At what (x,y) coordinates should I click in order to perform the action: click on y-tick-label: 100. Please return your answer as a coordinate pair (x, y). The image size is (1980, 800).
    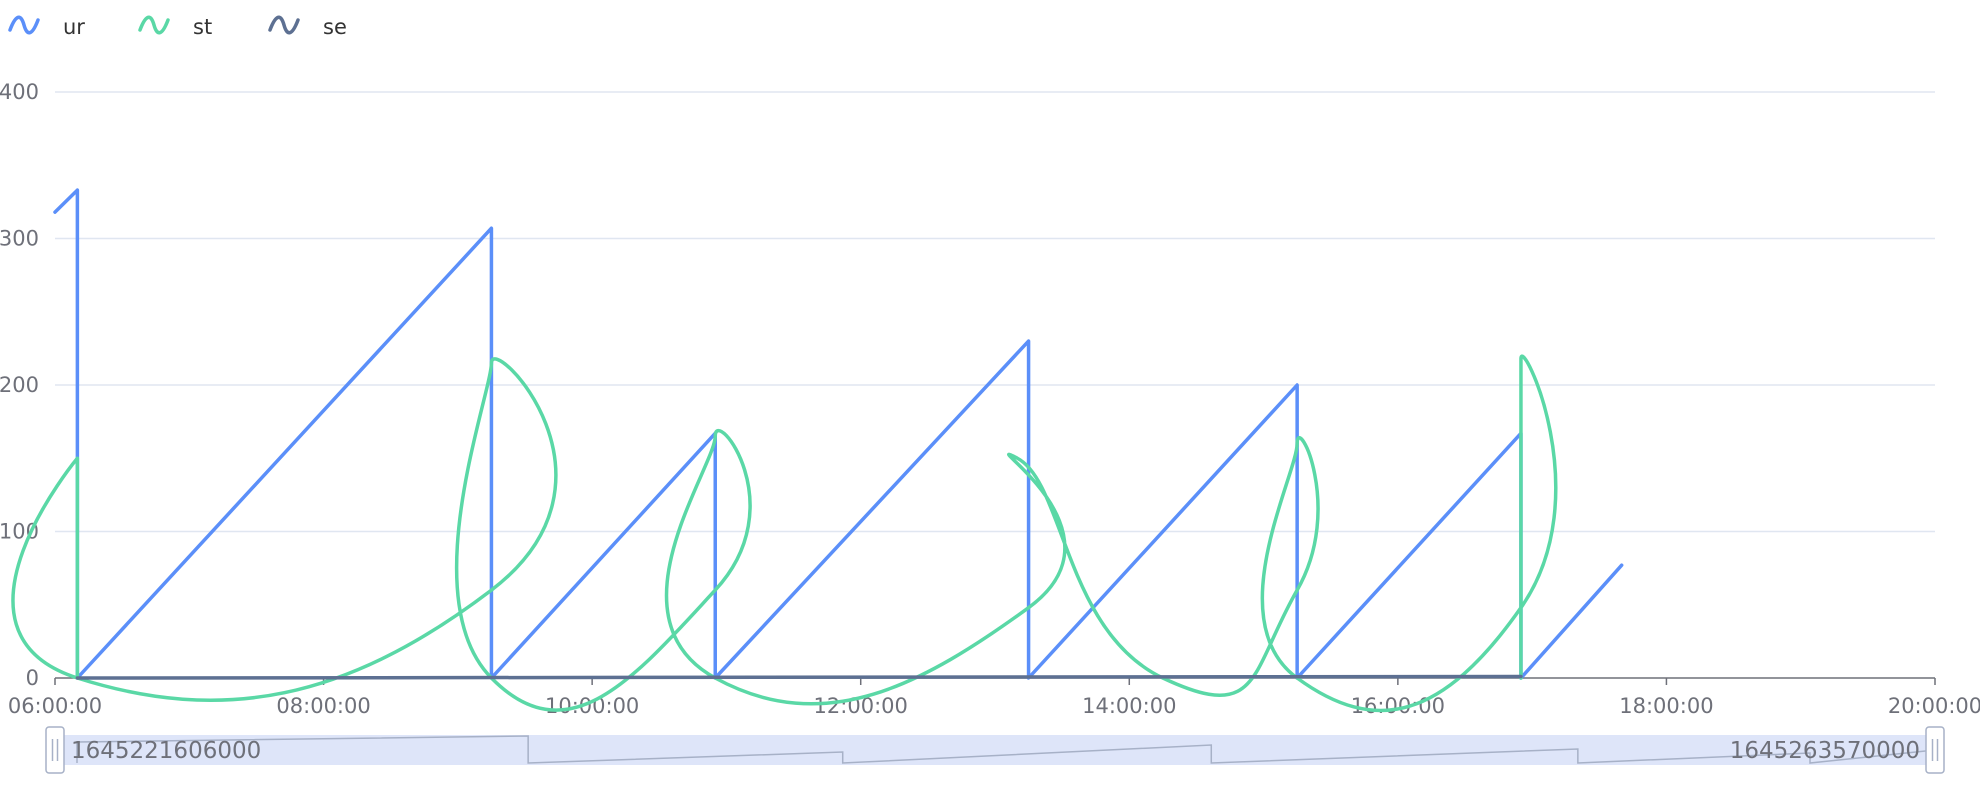
    Looking at the image, I should click on (19, 532).